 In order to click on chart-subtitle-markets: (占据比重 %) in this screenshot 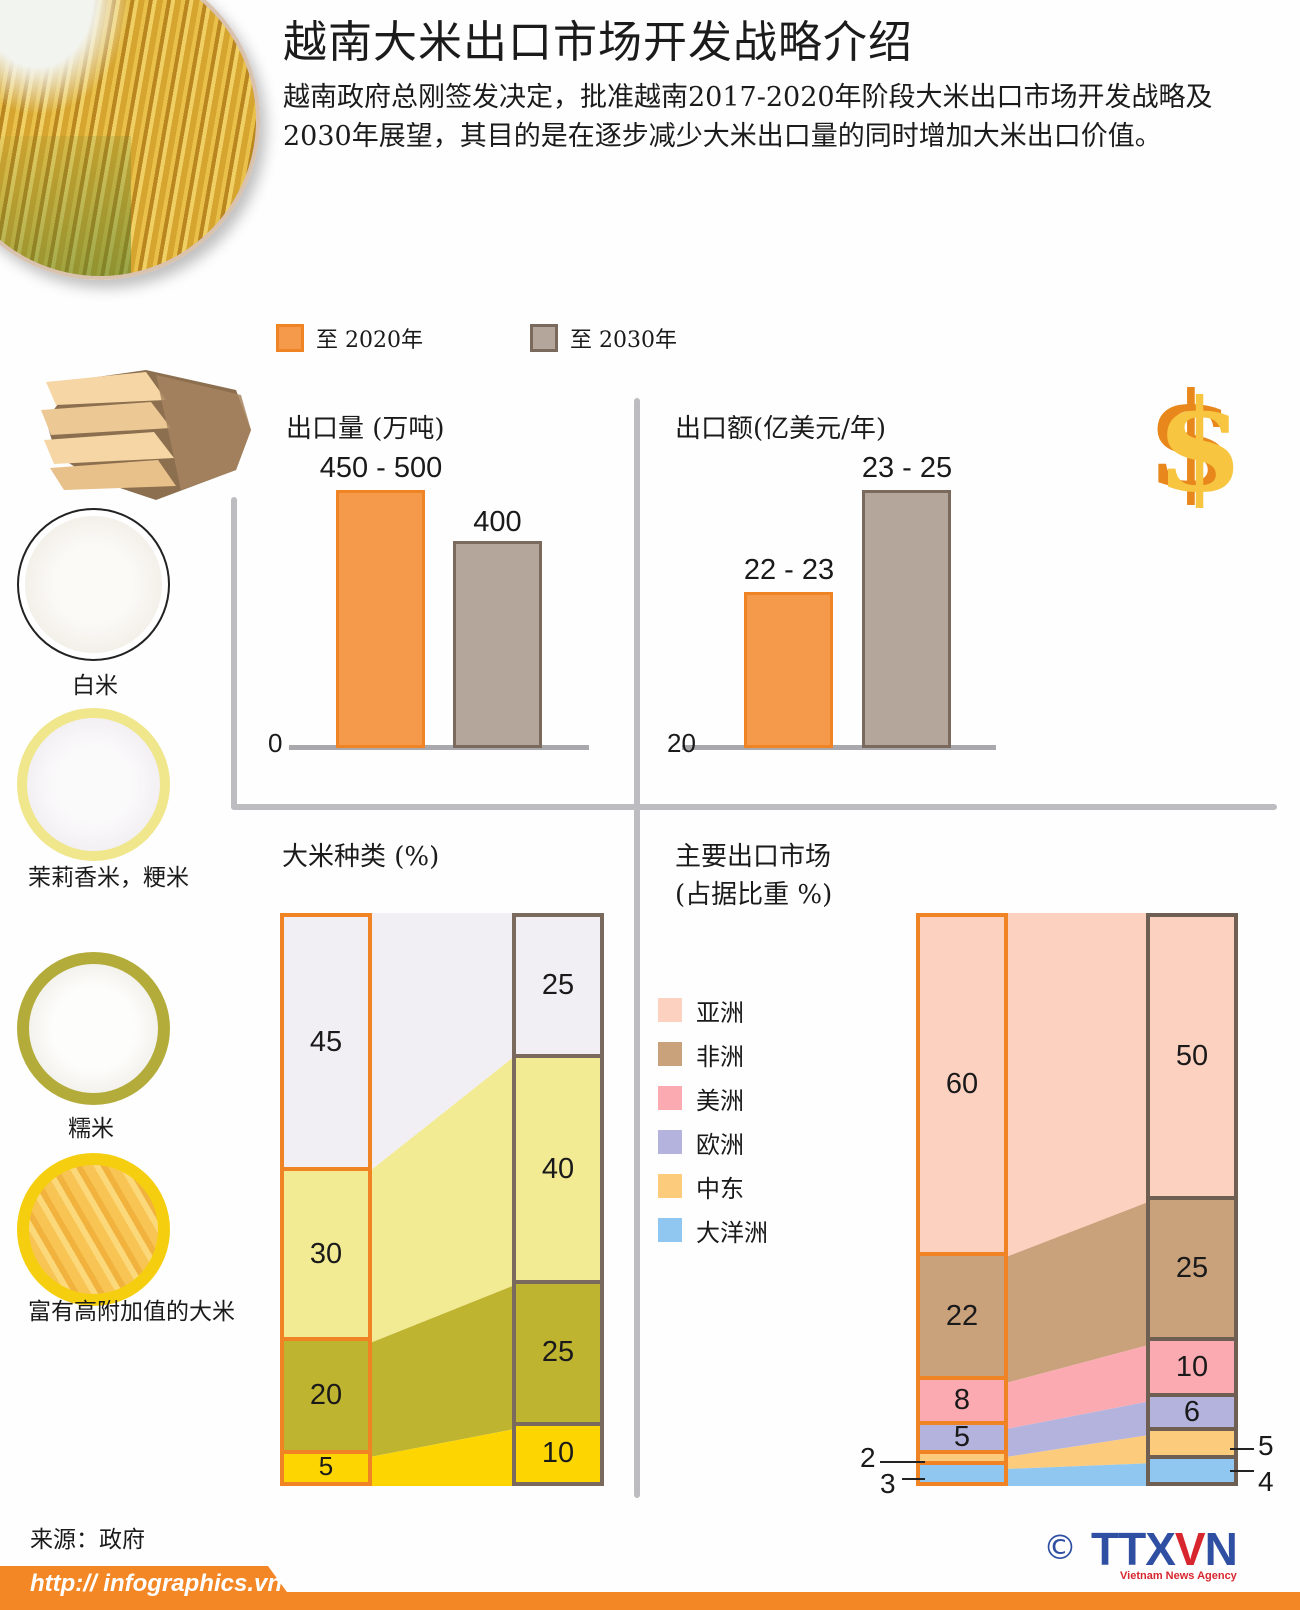, I will do `click(754, 895)`.